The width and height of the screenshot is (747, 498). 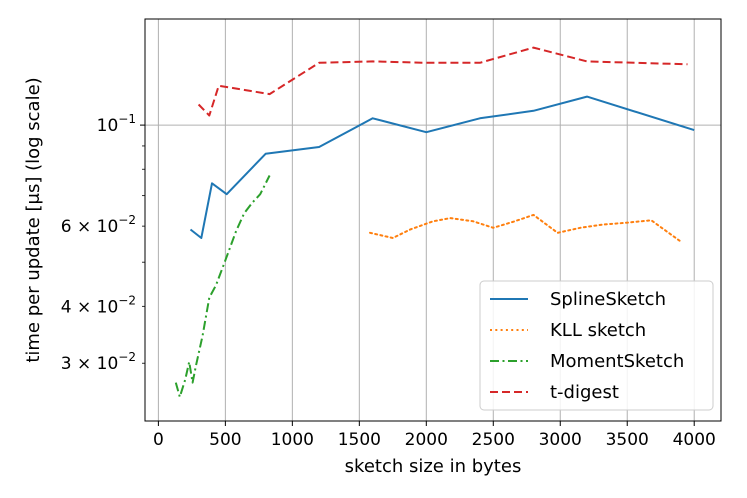 I want to click on t-digest-line, so click(x=442, y=81).